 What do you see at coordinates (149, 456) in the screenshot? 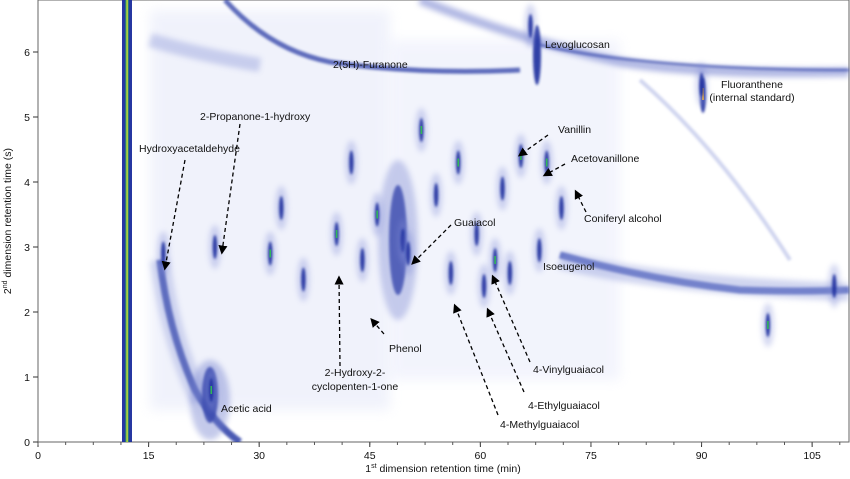
I see `x-tick-label: 15` at bounding box center [149, 456].